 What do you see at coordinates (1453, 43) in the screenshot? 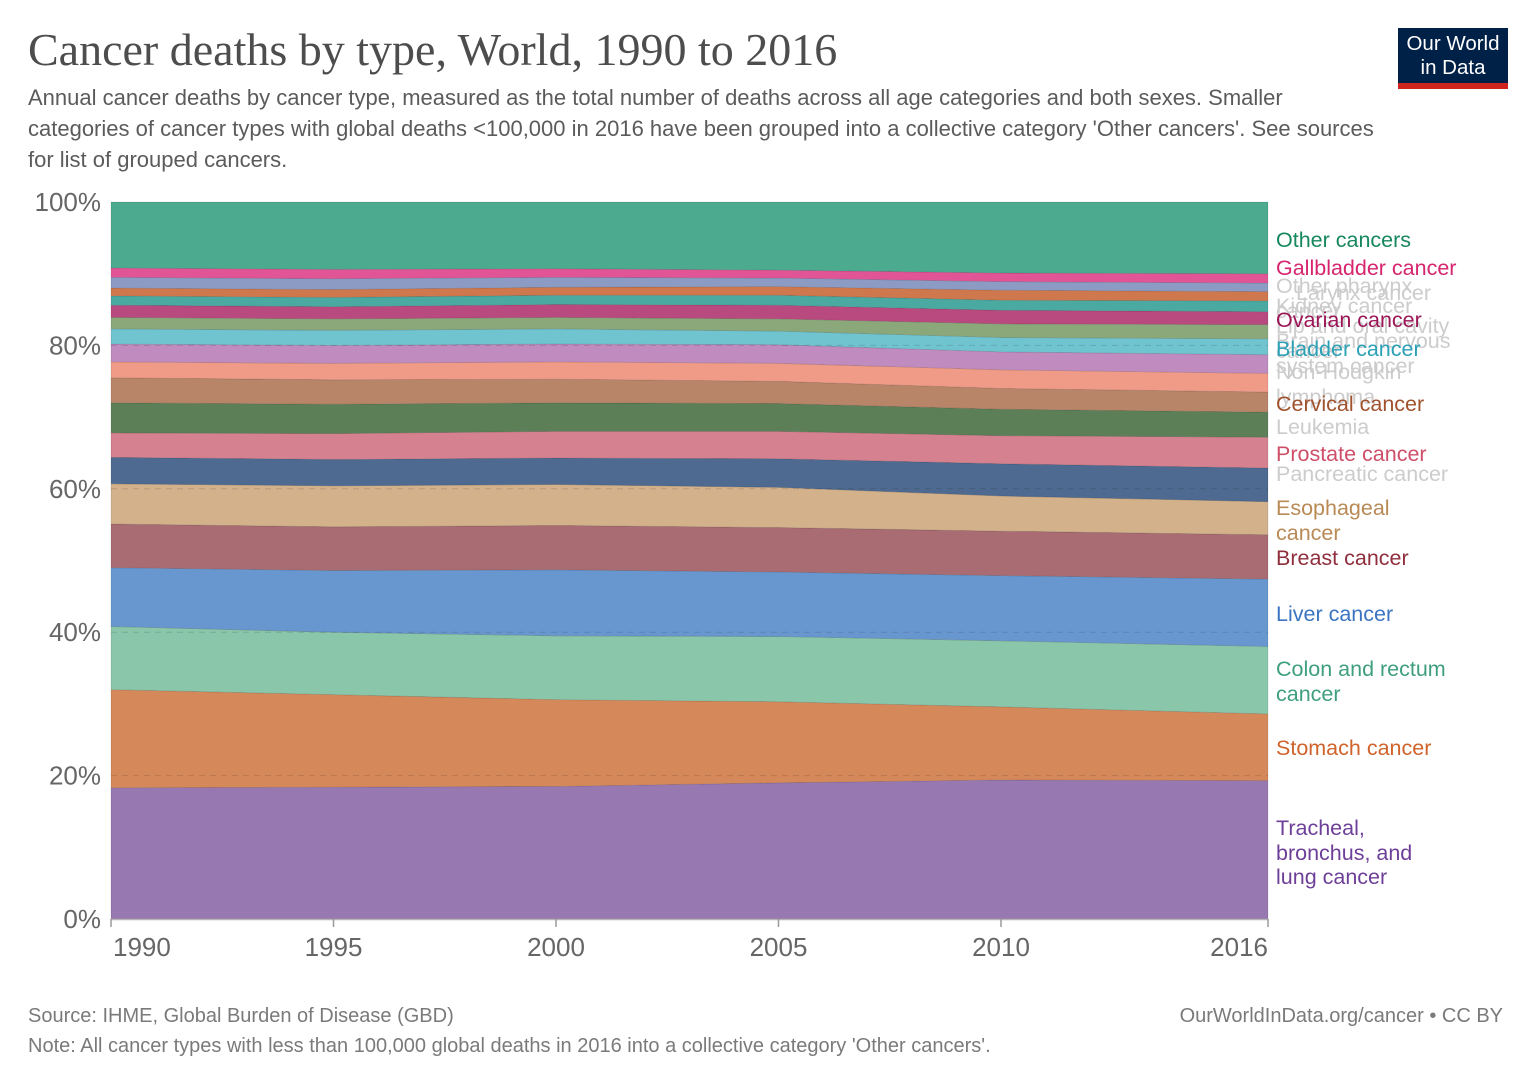
I see `logo-line-1: Our World` at bounding box center [1453, 43].